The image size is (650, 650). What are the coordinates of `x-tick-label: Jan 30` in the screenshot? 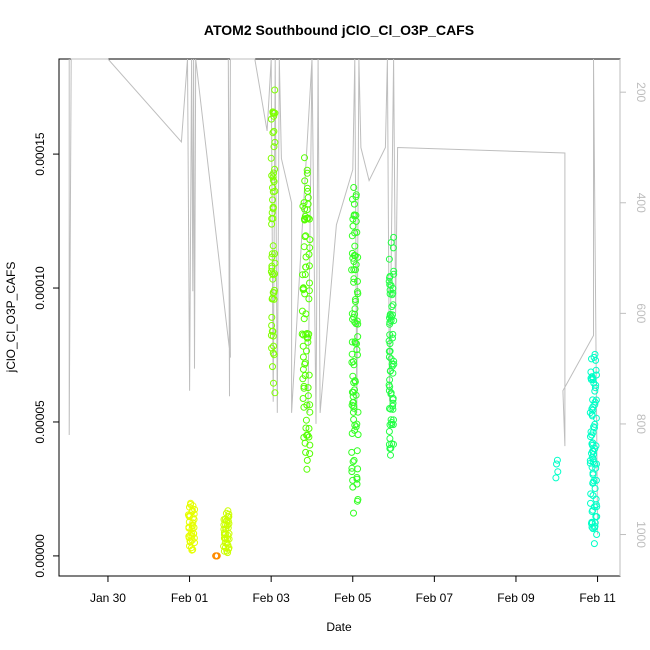 It's located at (108, 598).